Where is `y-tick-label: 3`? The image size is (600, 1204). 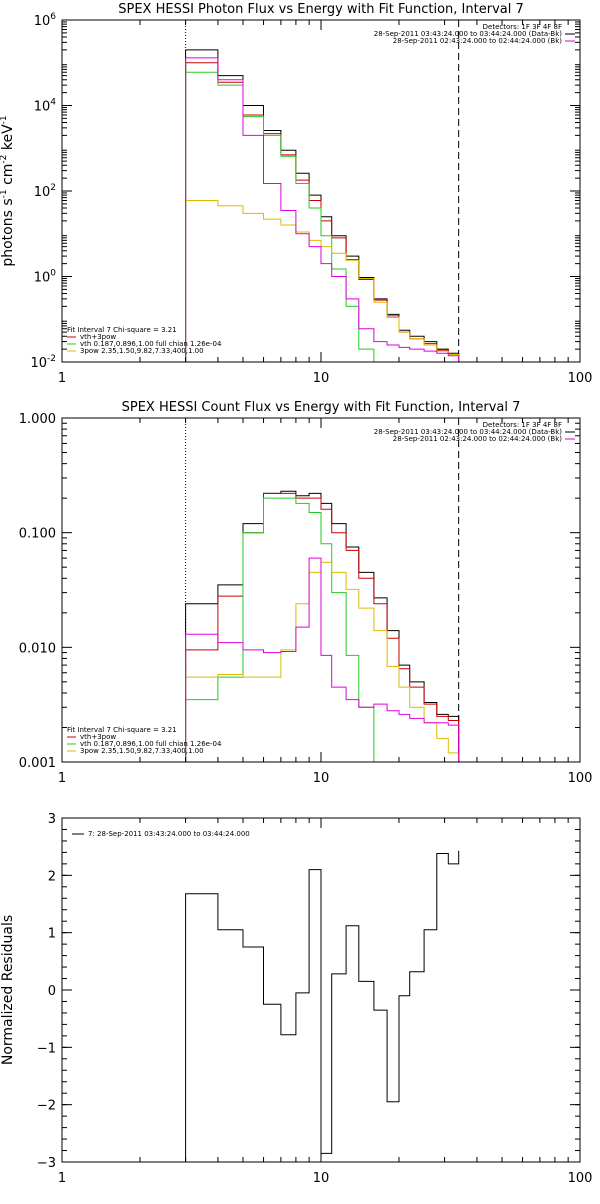
y-tick-label: 3 is located at coordinates (52, 819).